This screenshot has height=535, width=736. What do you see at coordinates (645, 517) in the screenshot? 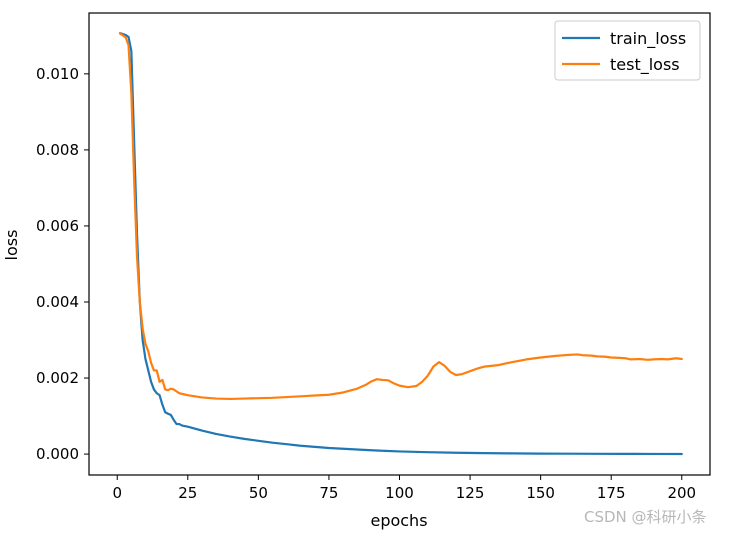
I see `watermark-text: CSDN @科研小条` at bounding box center [645, 517].